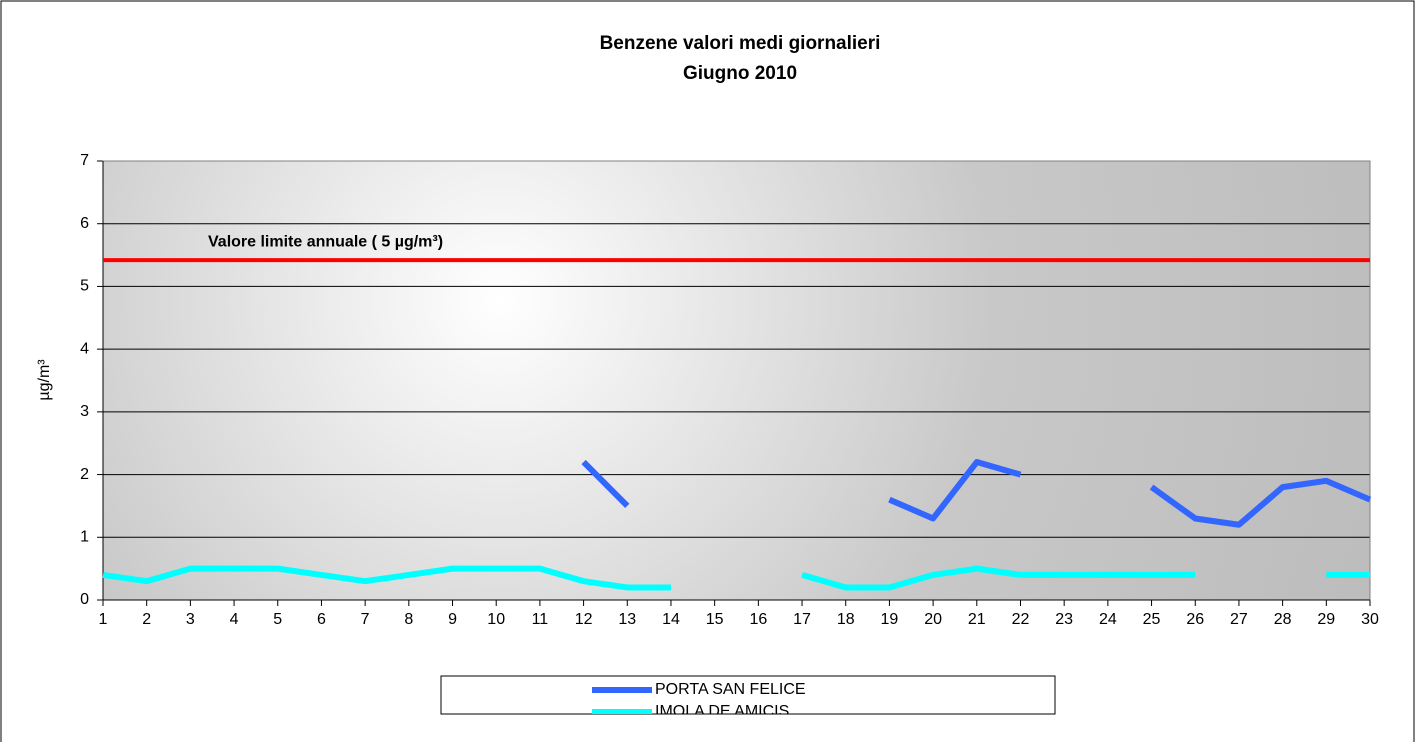 The height and width of the screenshot is (742, 1415). Describe the element at coordinates (146, 619) in the screenshot. I see `x-tick-label: 2` at that location.